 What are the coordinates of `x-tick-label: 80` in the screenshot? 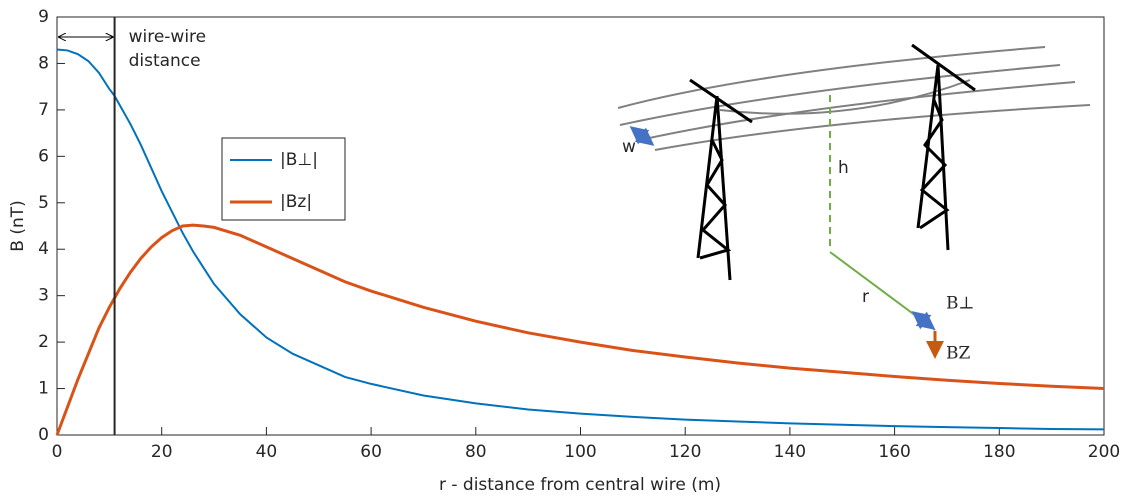 It's located at (476, 452).